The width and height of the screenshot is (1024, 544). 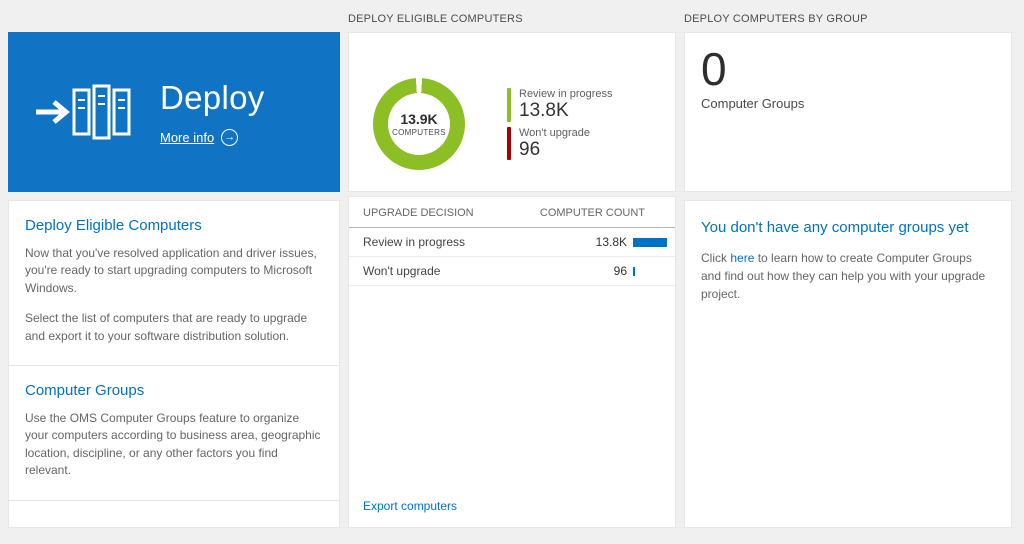 I want to click on table-row: Won't upgrade 96, so click(x=512, y=271).